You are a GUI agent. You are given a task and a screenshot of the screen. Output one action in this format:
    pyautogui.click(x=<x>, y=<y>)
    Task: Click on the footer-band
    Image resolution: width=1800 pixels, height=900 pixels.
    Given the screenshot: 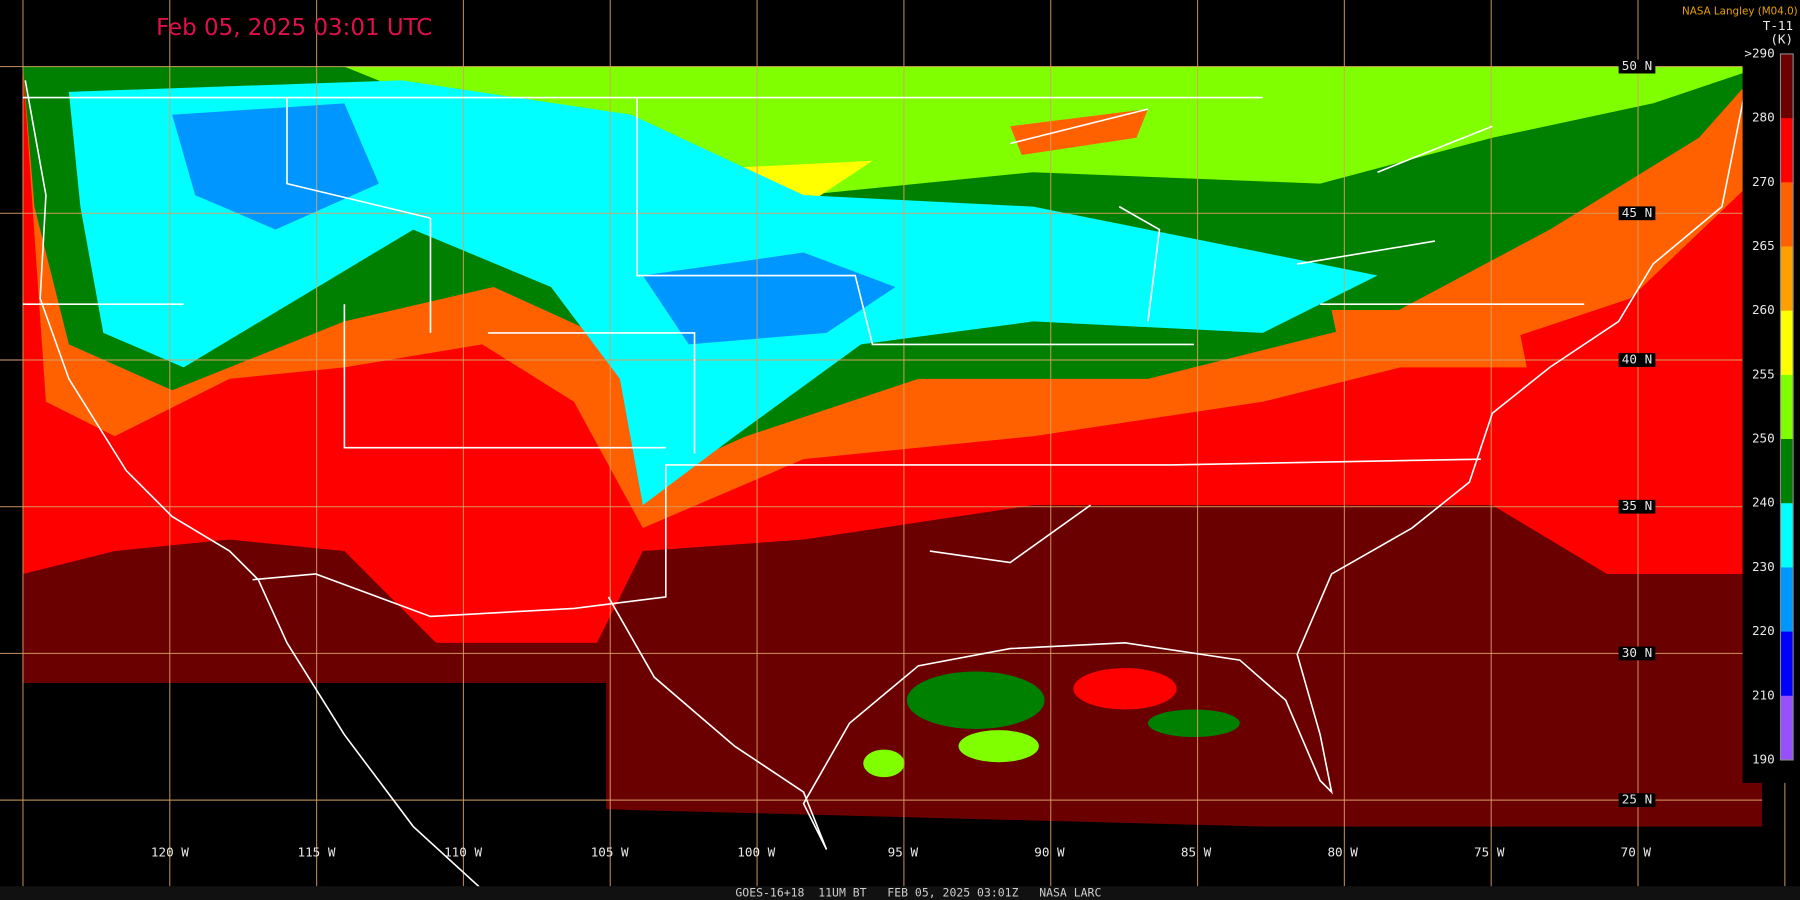 What is the action you would take?
    pyautogui.click(x=900, y=893)
    